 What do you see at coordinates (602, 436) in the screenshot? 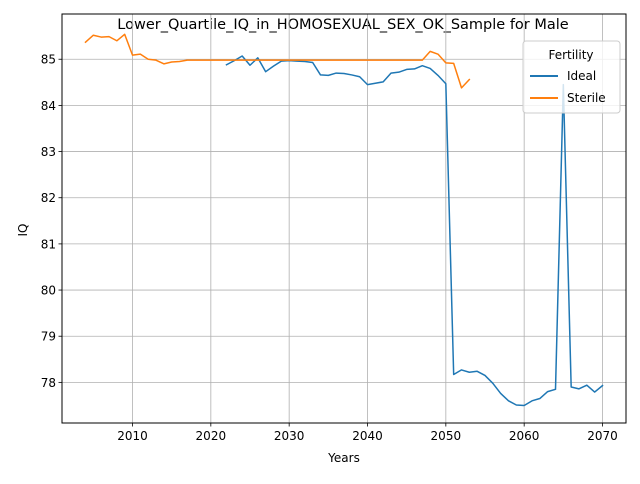
I see `x-tick-label: 2070` at bounding box center [602, 436].